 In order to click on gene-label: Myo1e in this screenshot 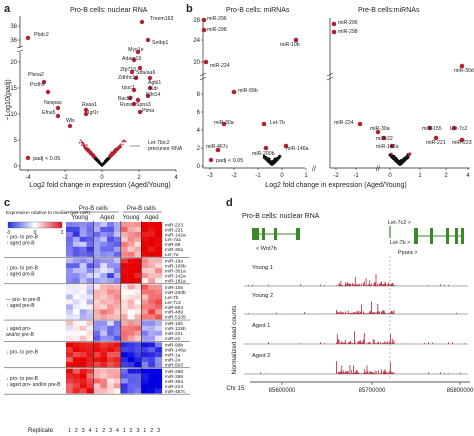, I will do `click(136, 50)`.